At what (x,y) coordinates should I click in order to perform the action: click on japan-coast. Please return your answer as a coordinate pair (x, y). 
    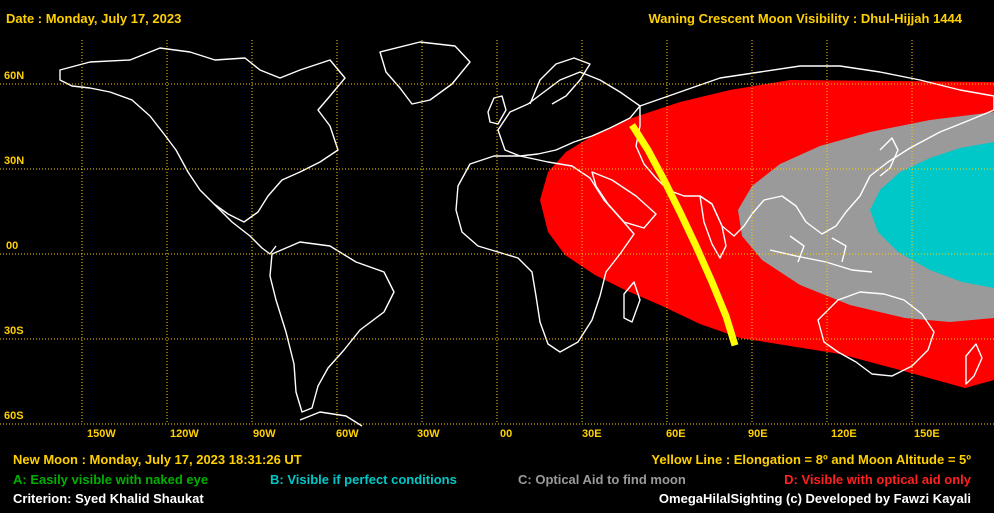
    Looking at the image, I should click on (889, 157).